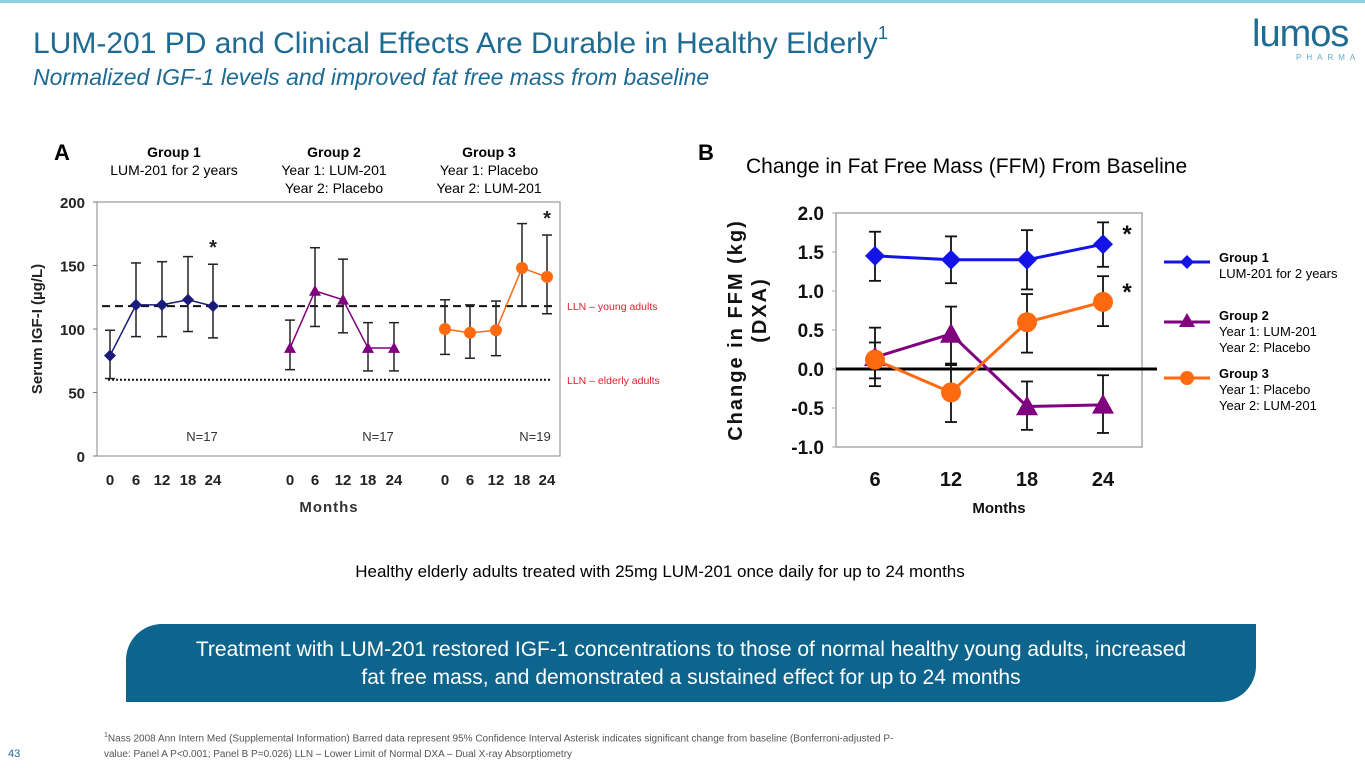 This screenshot has height=768, width=1365. I want to click on group-desc: Year 1: Placebo, so click(489, 170).